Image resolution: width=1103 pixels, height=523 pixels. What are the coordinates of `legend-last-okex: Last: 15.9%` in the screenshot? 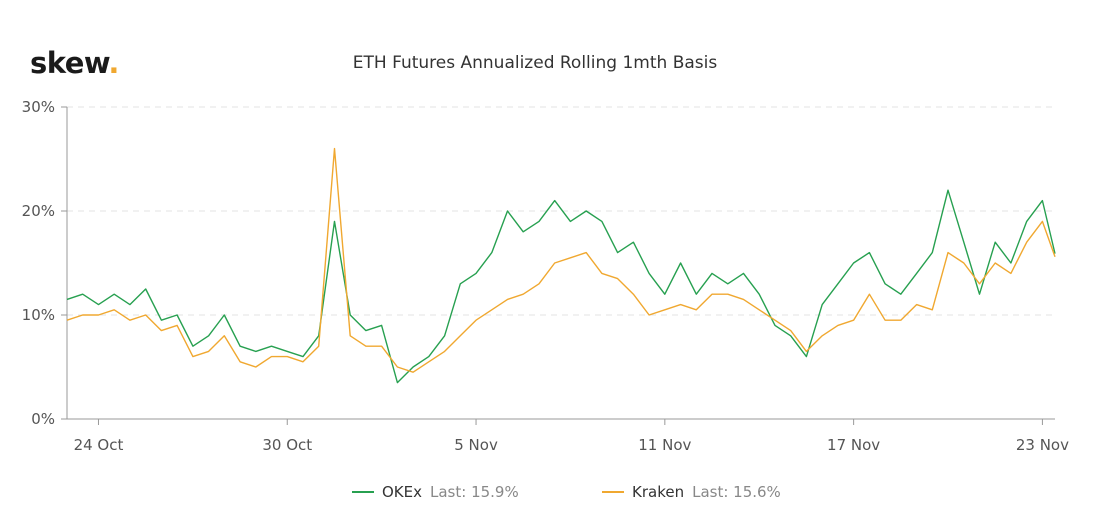 It's located at (474, 492).